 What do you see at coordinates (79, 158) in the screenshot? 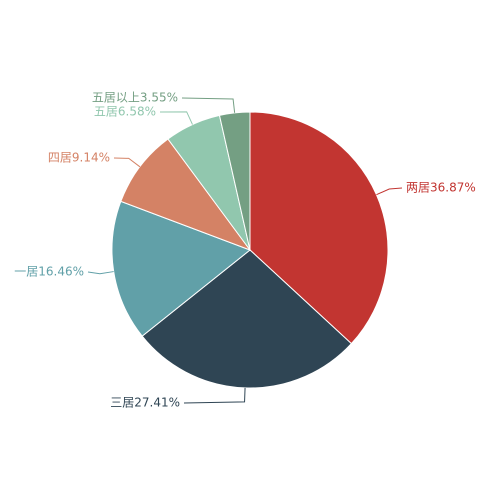
I see `slice-label-4: 四居9.14%` at bounding box center [79, 158].